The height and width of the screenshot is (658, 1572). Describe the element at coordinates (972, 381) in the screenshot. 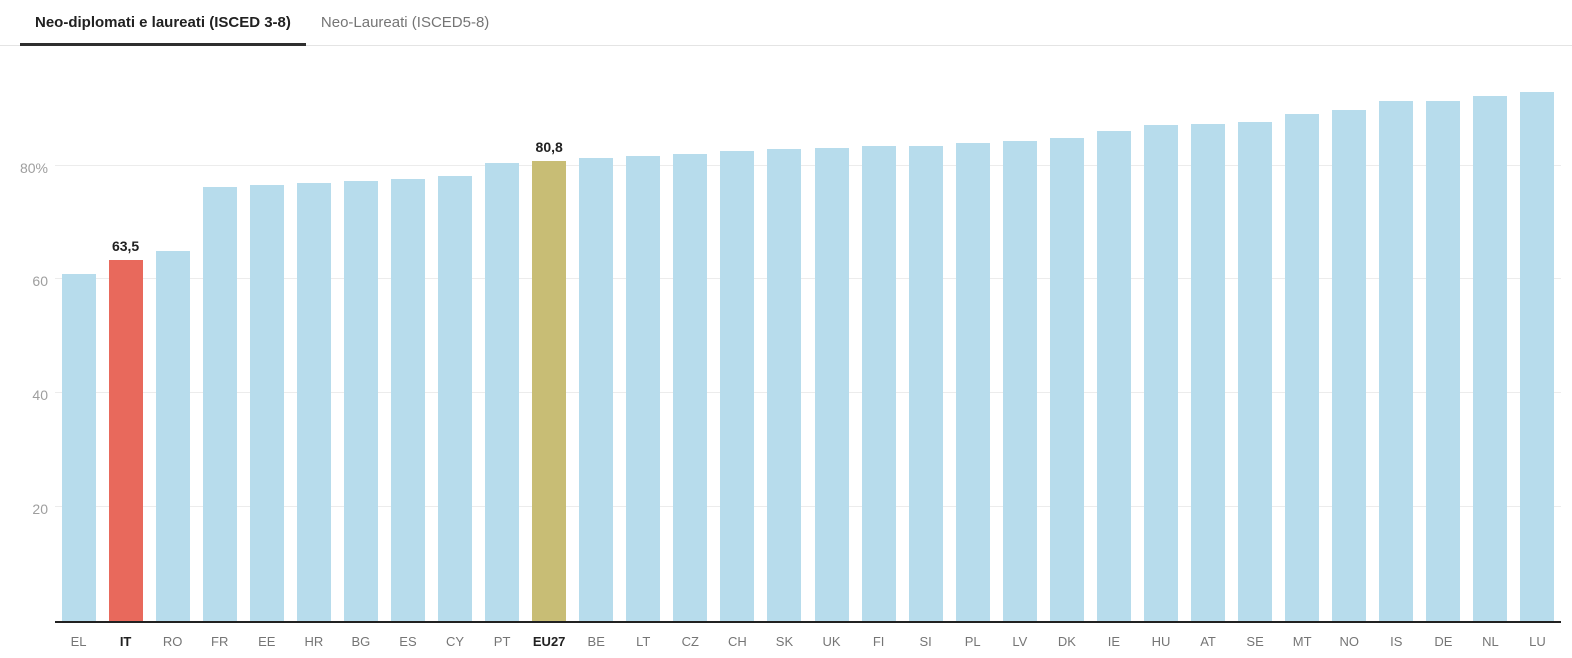

I see `bar-PL` at that location.